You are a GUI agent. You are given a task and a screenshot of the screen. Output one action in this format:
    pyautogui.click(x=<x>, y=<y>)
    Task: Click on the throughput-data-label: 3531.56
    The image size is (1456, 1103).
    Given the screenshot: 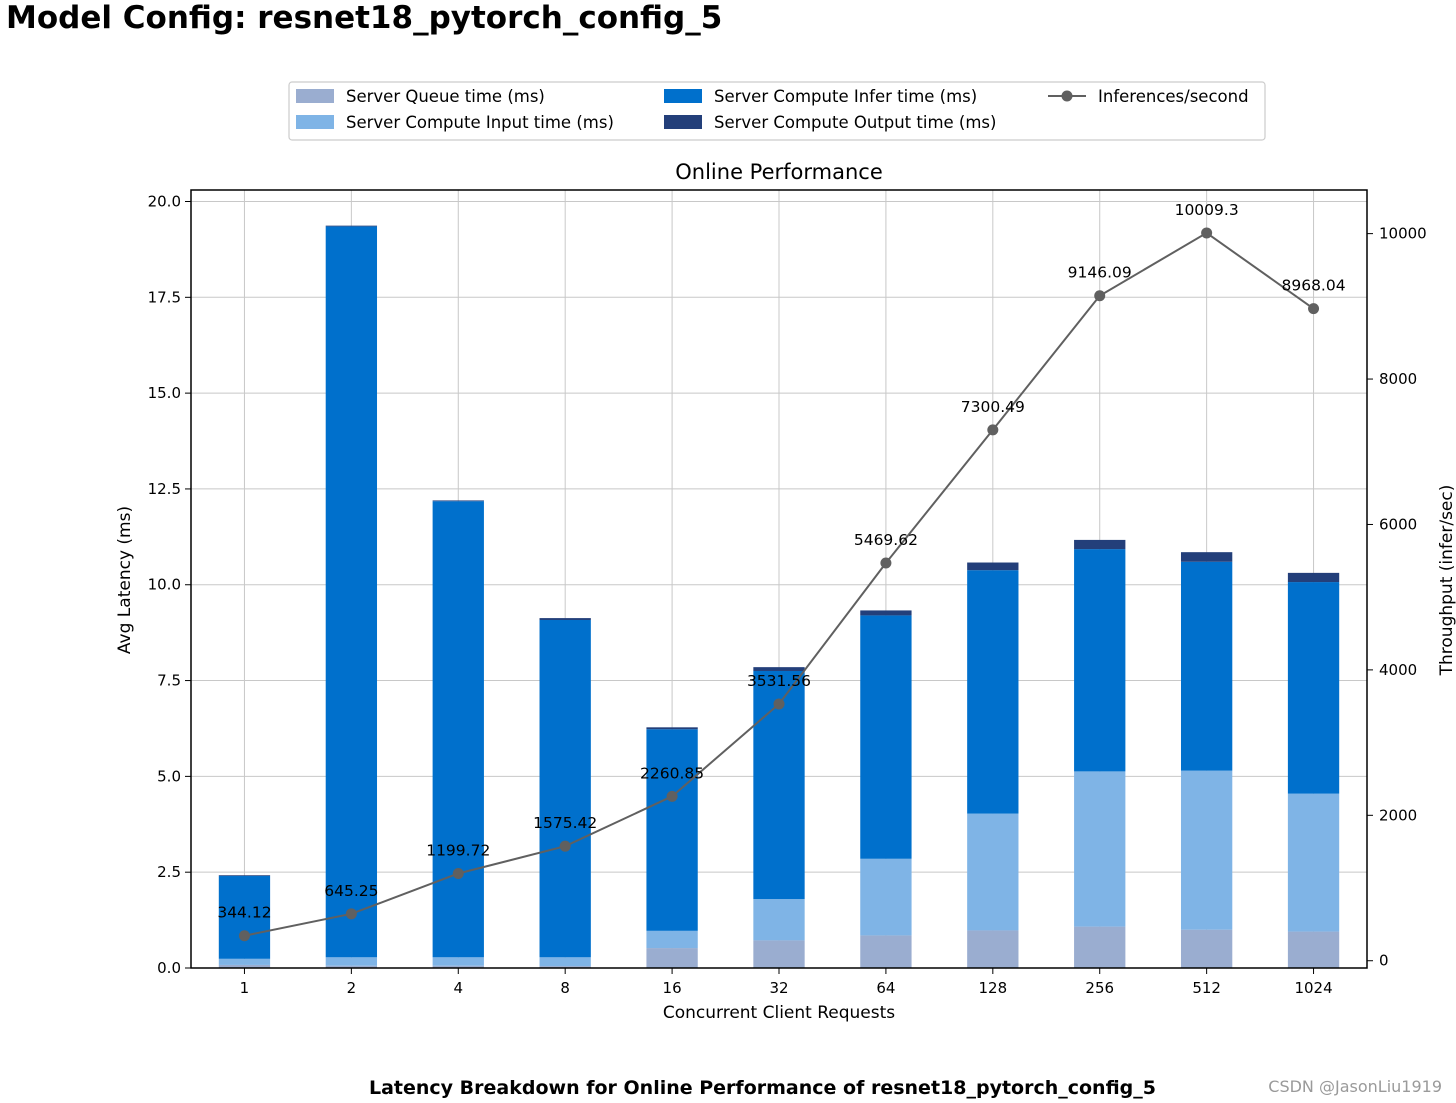 What is the action you would take?
    pyautogui.click(x=779, y=681)
    